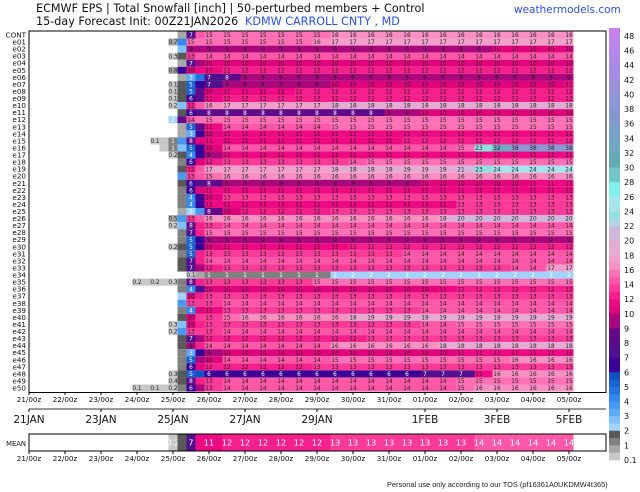  What do you see at coordinates (172, 420) in the screenshot?
I see `date-tick-label: 25JAN` at bounding box center [172, 420].